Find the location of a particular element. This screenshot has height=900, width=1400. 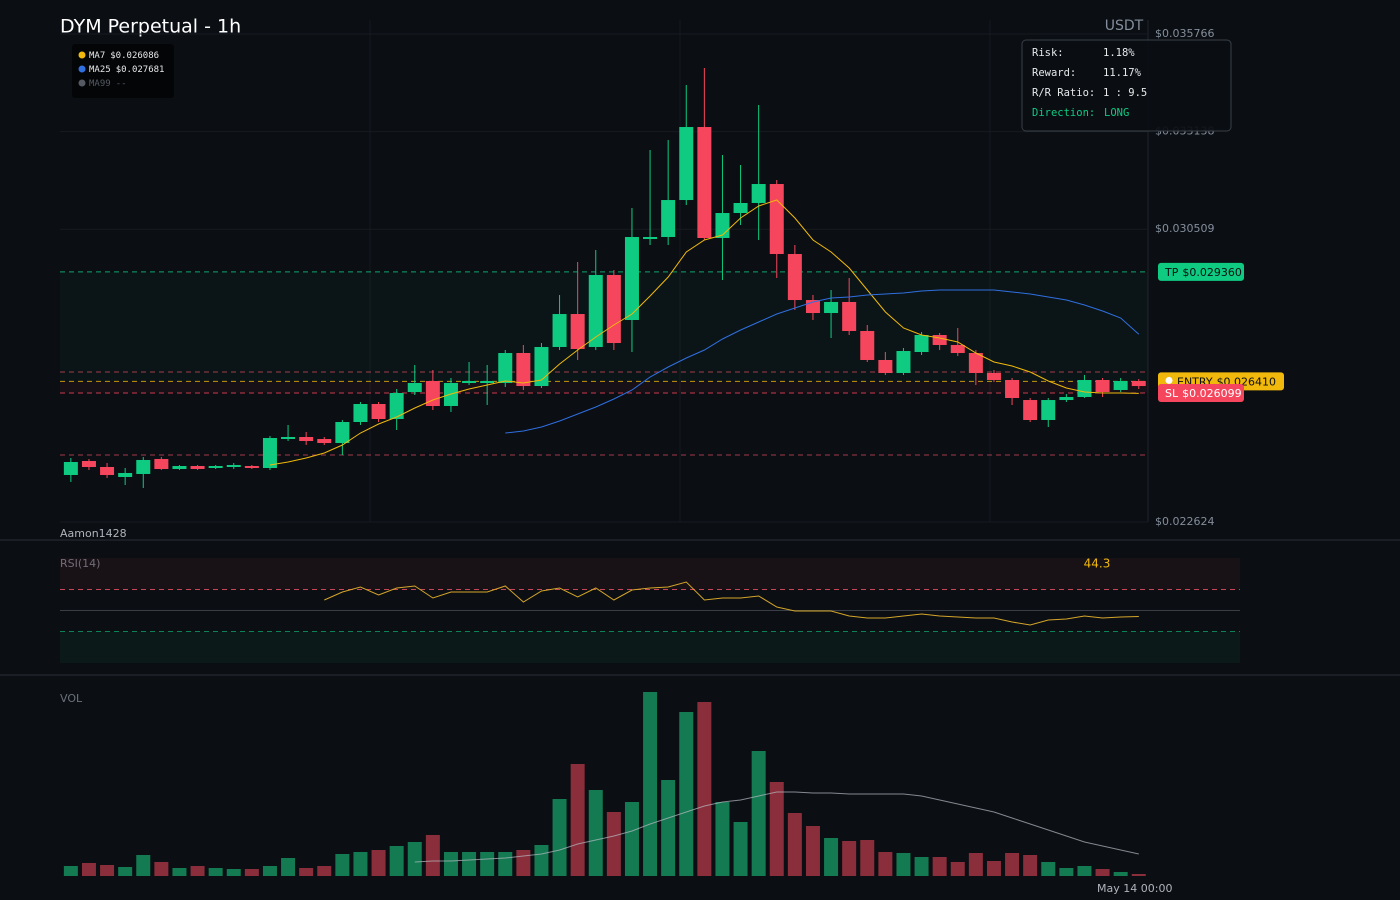

quote-currency: USDT is located at coordinates (1124, 26).